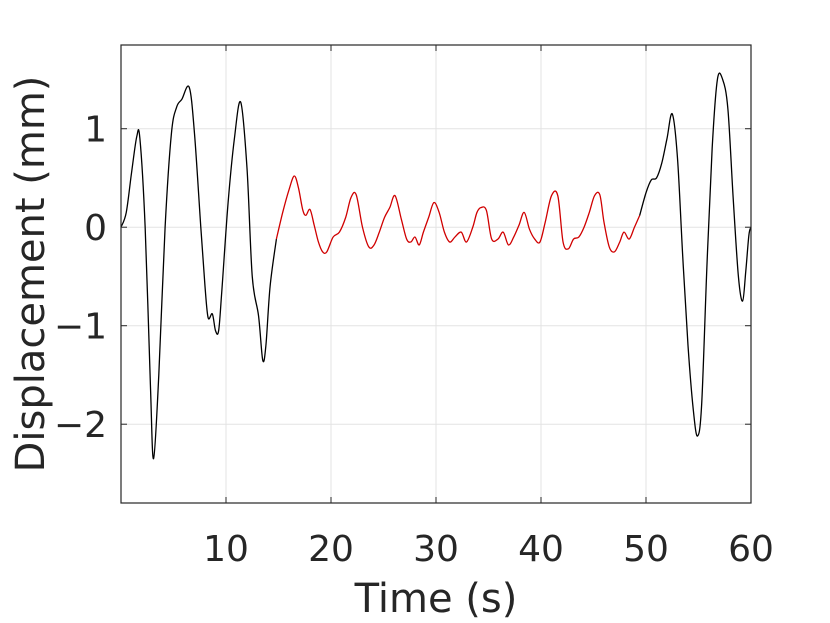 The width and height of the screenshot is (830, 623). Describe the element at coordinates (436, 549) in the screenshot. I see `x-tick-label: 30` at that location.